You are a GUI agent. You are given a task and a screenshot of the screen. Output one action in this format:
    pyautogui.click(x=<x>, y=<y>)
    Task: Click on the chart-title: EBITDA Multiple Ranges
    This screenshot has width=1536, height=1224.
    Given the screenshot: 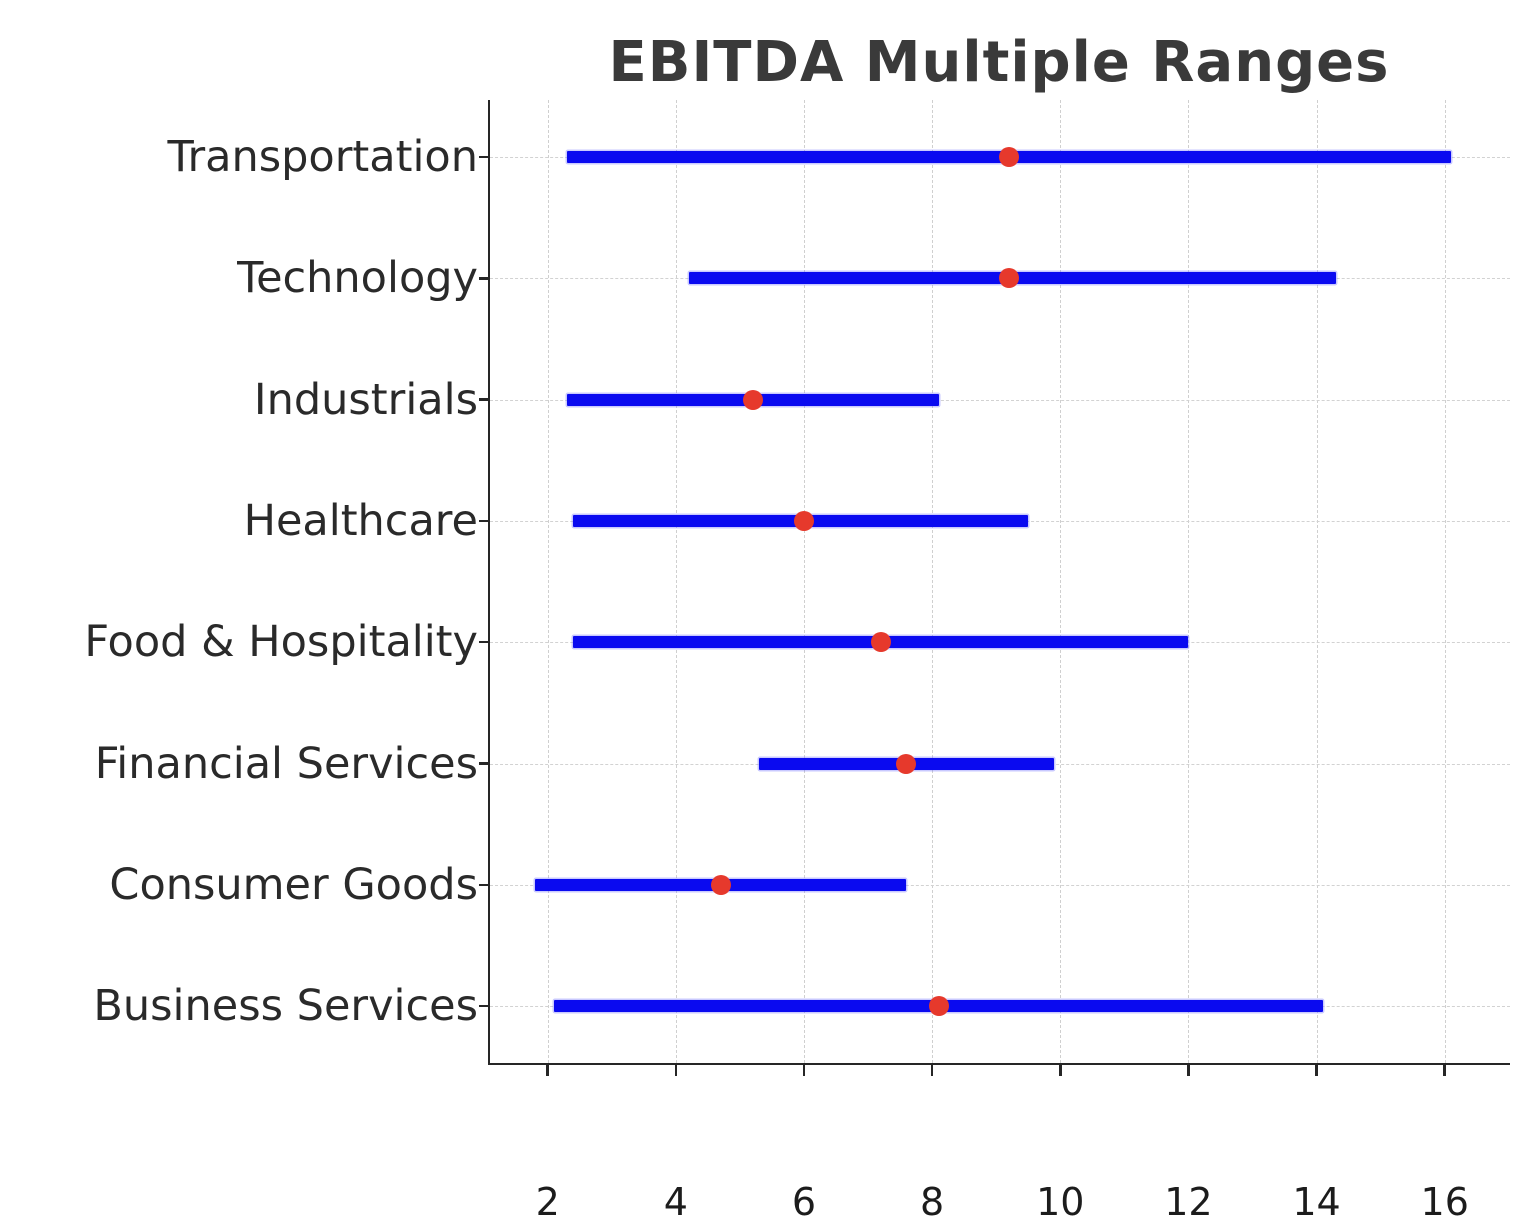 What is the action you would take?
    pyautogui.click(x=999, y=62)
    